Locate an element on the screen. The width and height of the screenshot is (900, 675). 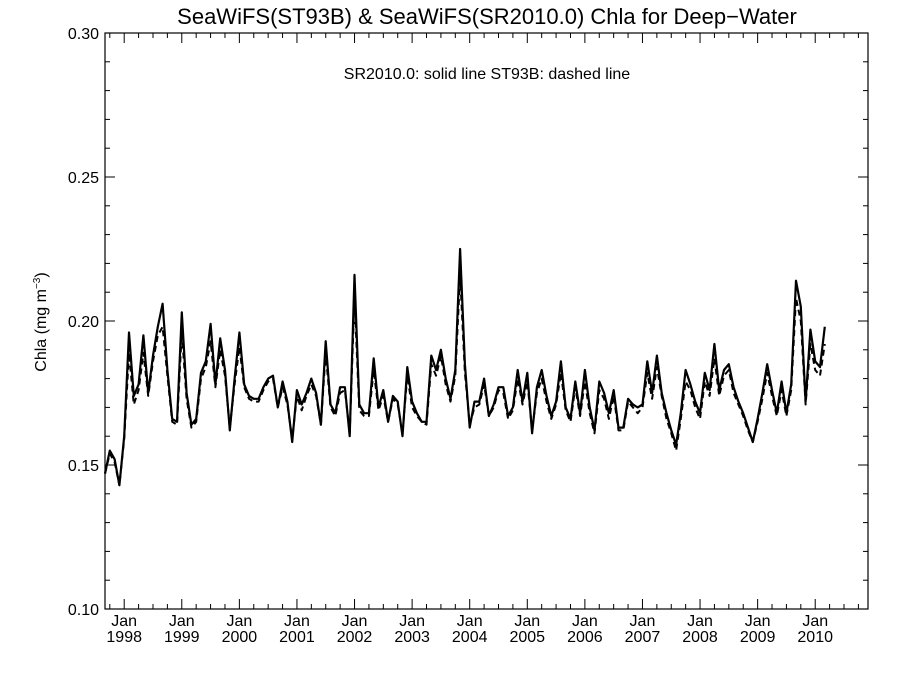
x-tick-label-year: 2000 is located at coordinates (240, 637).